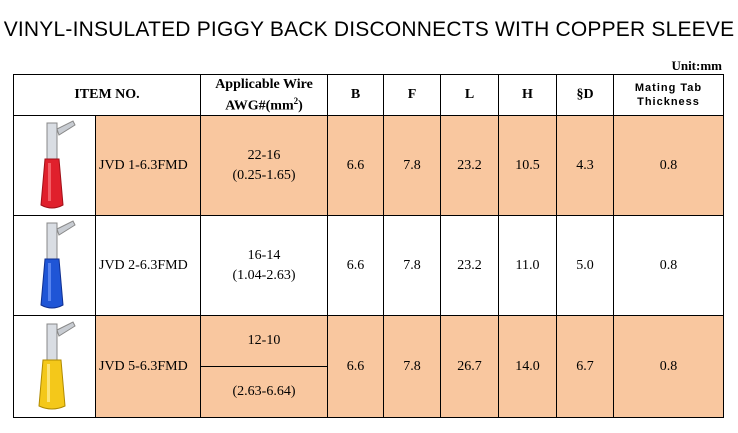 The width and height of the screenshot is (738, 433). What do you see at coordinates (259, 106) in the screenshot?
I see `header-wire-line2: AWG#(mm` at bounding box center [259, 106].